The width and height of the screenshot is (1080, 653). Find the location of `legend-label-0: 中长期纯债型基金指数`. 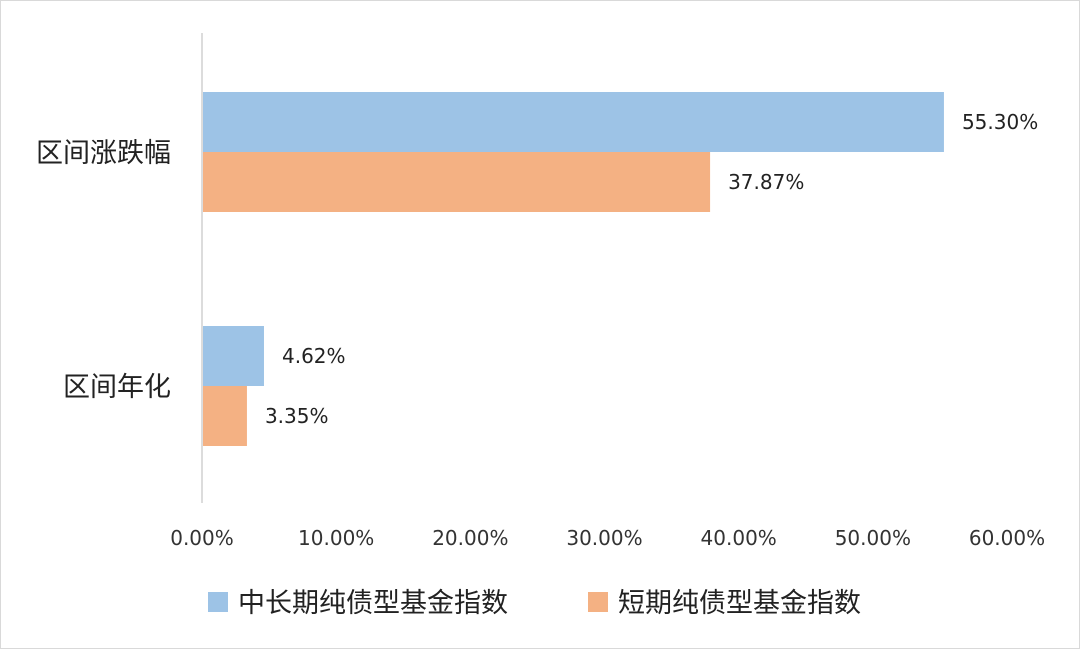

legend-label-0: 中长期纯债型基金指数 is located at coordinates (373, 603).